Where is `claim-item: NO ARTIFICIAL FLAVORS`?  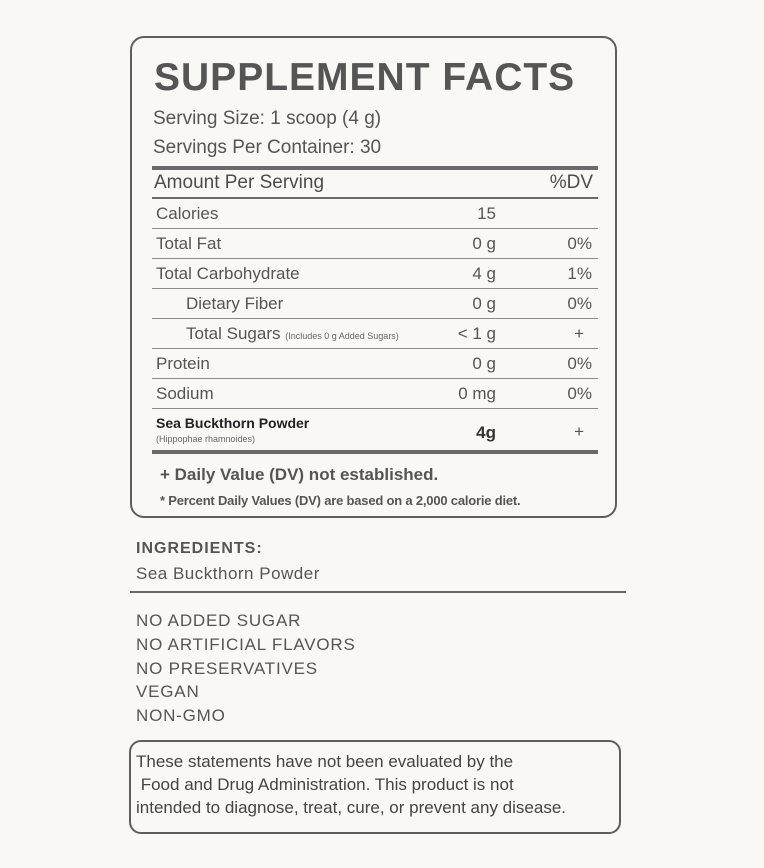 claim-item: NO ARTIFICIAL FLAVORS is located at coordinates (246, 644).